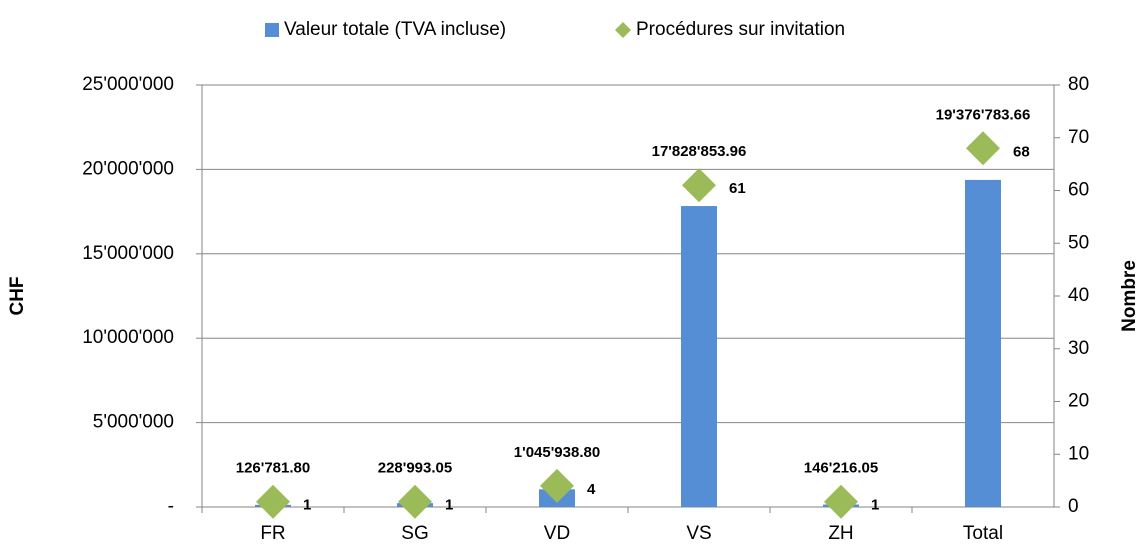 The width and height of the screenshot is (1143, 549). Describe the element at coordinates (737, 188) in the screenshot. I see `value-label: 61` at that location.